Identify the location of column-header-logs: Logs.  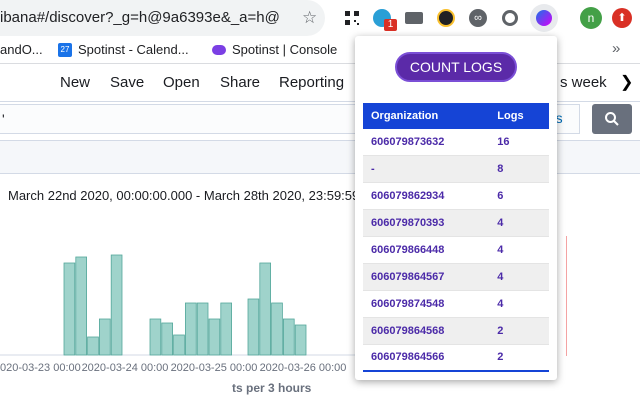
(519, 116).